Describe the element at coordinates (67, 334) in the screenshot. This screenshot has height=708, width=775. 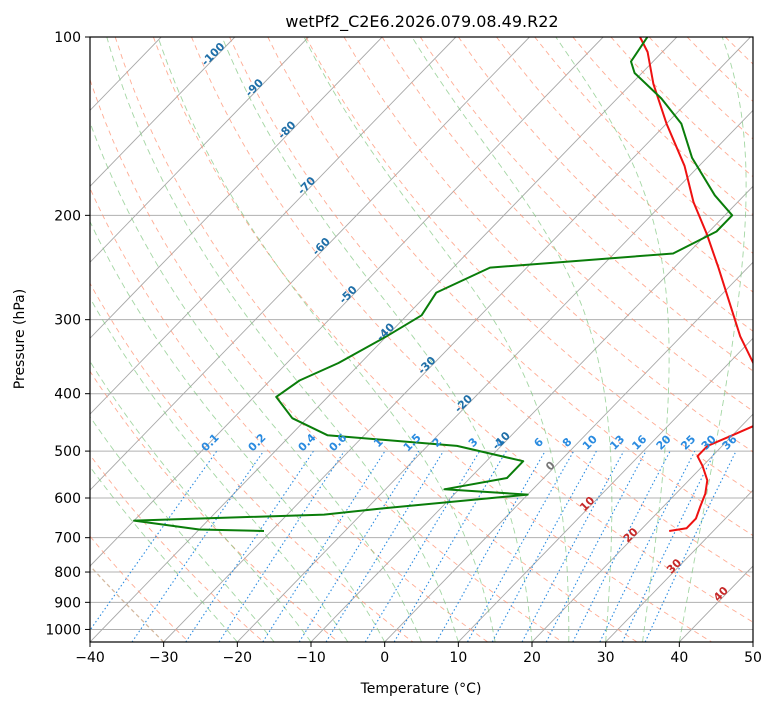
I see `y-axis: 100 200 300 400 500 600 700 800 900 1000` at that location.